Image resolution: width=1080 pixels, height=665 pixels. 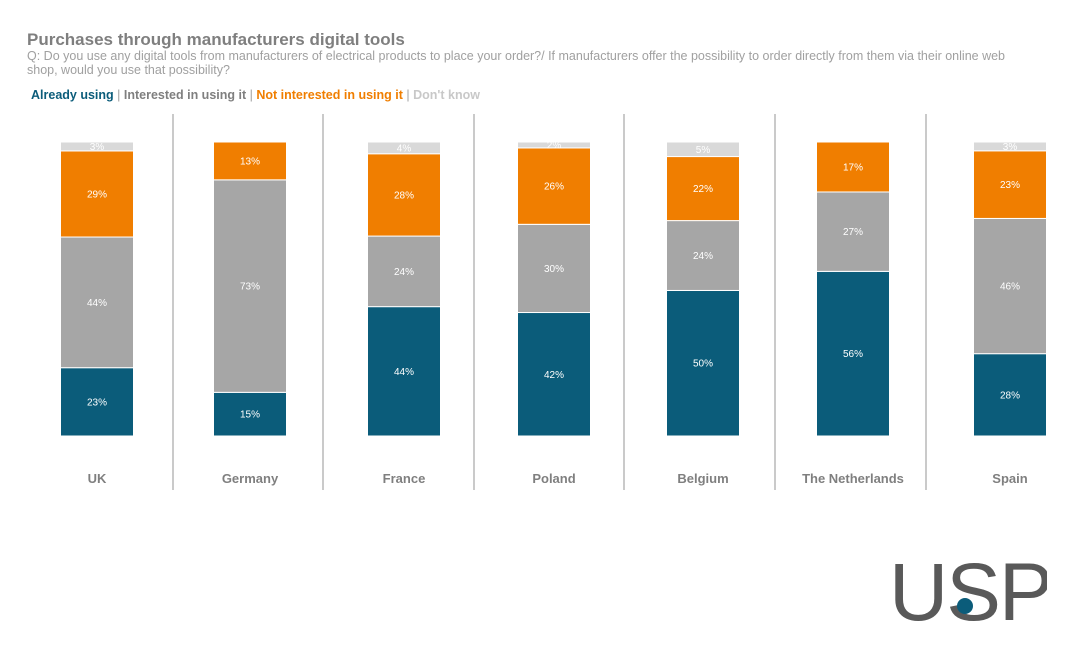 I want to click on data-label: 4%, so click(x=404, y=148).